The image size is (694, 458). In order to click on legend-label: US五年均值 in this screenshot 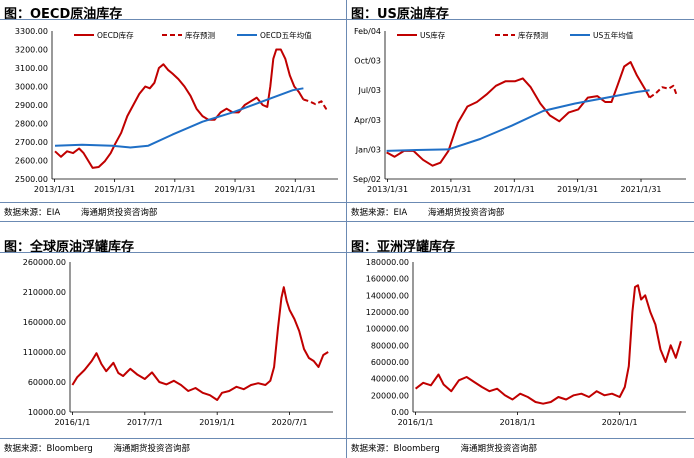, I will do `click(613, 35)`.